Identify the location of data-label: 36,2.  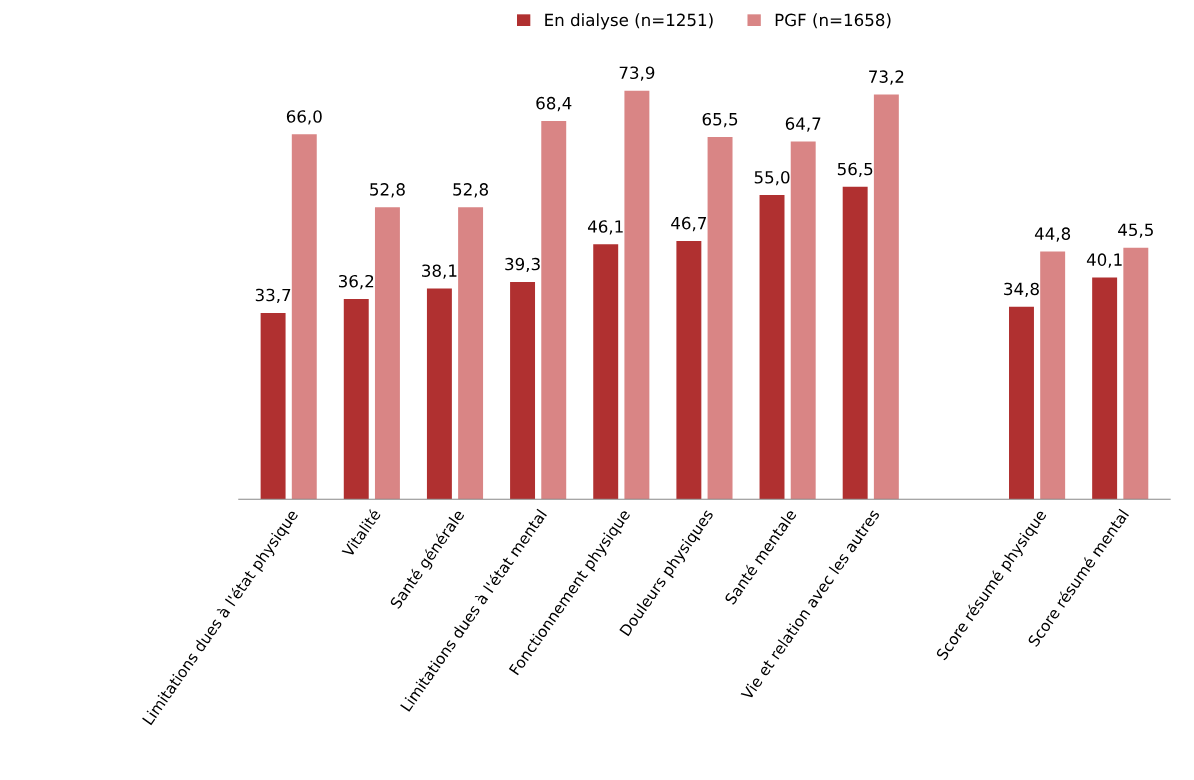
(356, 282).